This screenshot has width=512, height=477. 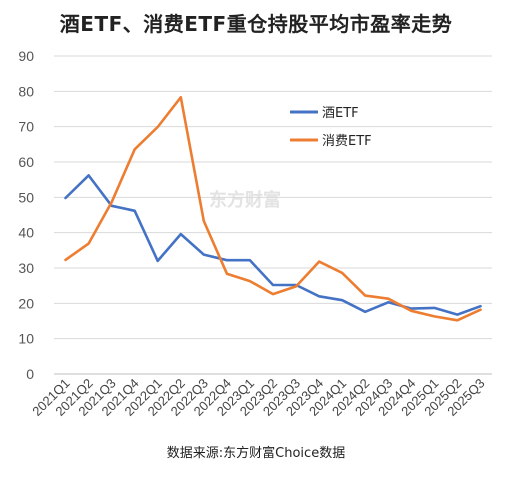 What do you see at coordinates (26, 56) in the screenshot?
I see `y-tick-label: 90` at bounding box center [26, 56].